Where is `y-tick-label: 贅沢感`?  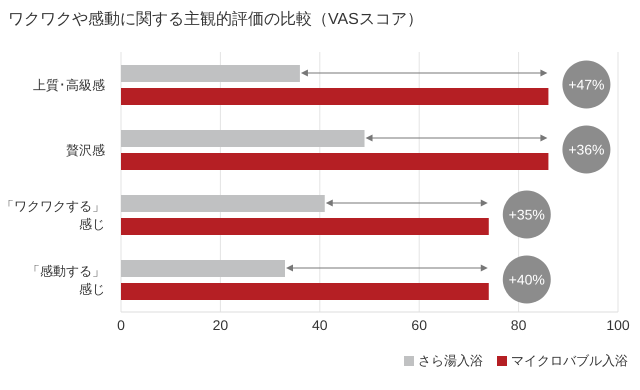
y-tick-label: 贅沢感 is located at coordinates (85, 149).